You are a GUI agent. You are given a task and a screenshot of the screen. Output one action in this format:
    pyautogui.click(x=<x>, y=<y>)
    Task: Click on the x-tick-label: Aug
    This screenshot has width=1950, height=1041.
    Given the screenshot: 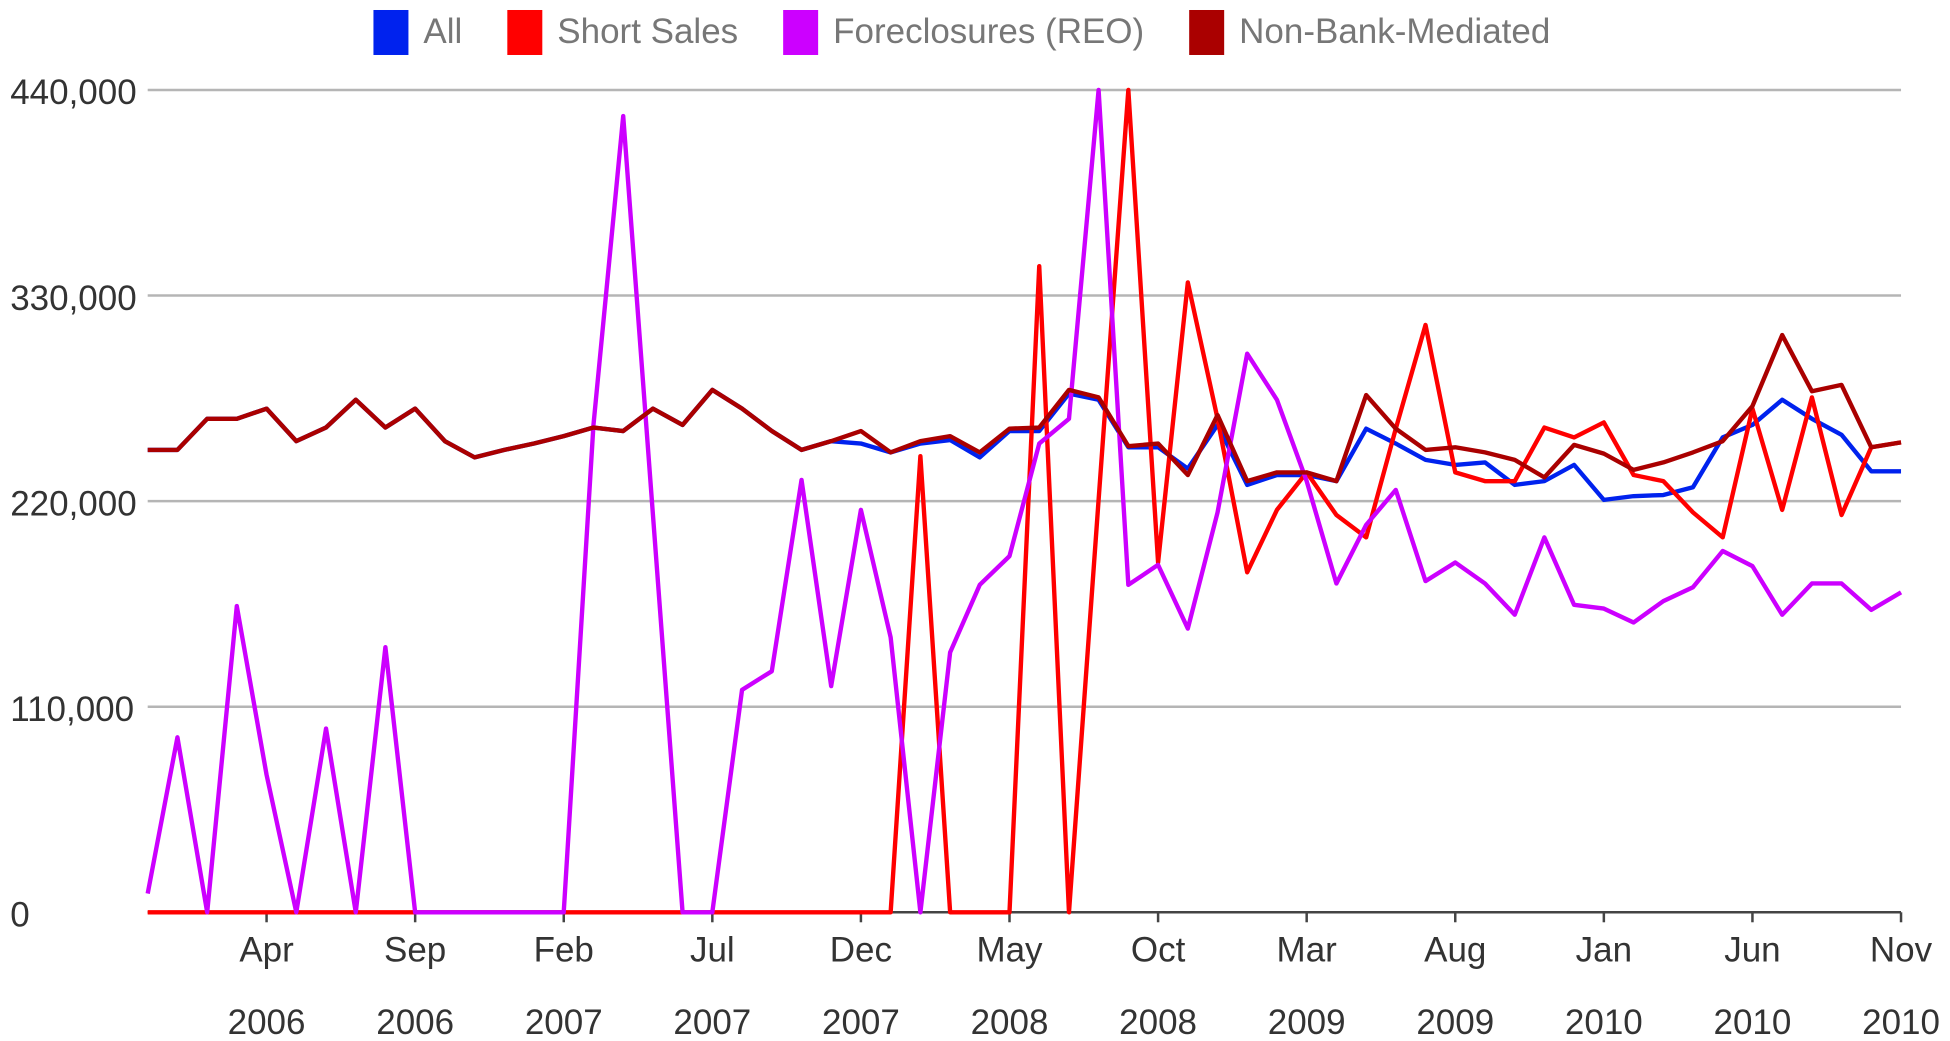 What is the action you would take?
    pyautogui.click(x=1455, y=950)
    